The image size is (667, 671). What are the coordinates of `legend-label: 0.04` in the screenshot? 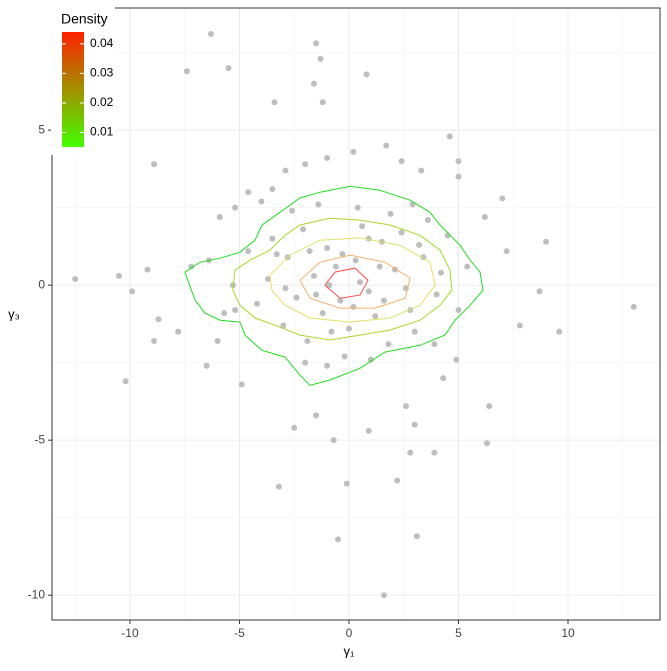 It's located at (102, 43).